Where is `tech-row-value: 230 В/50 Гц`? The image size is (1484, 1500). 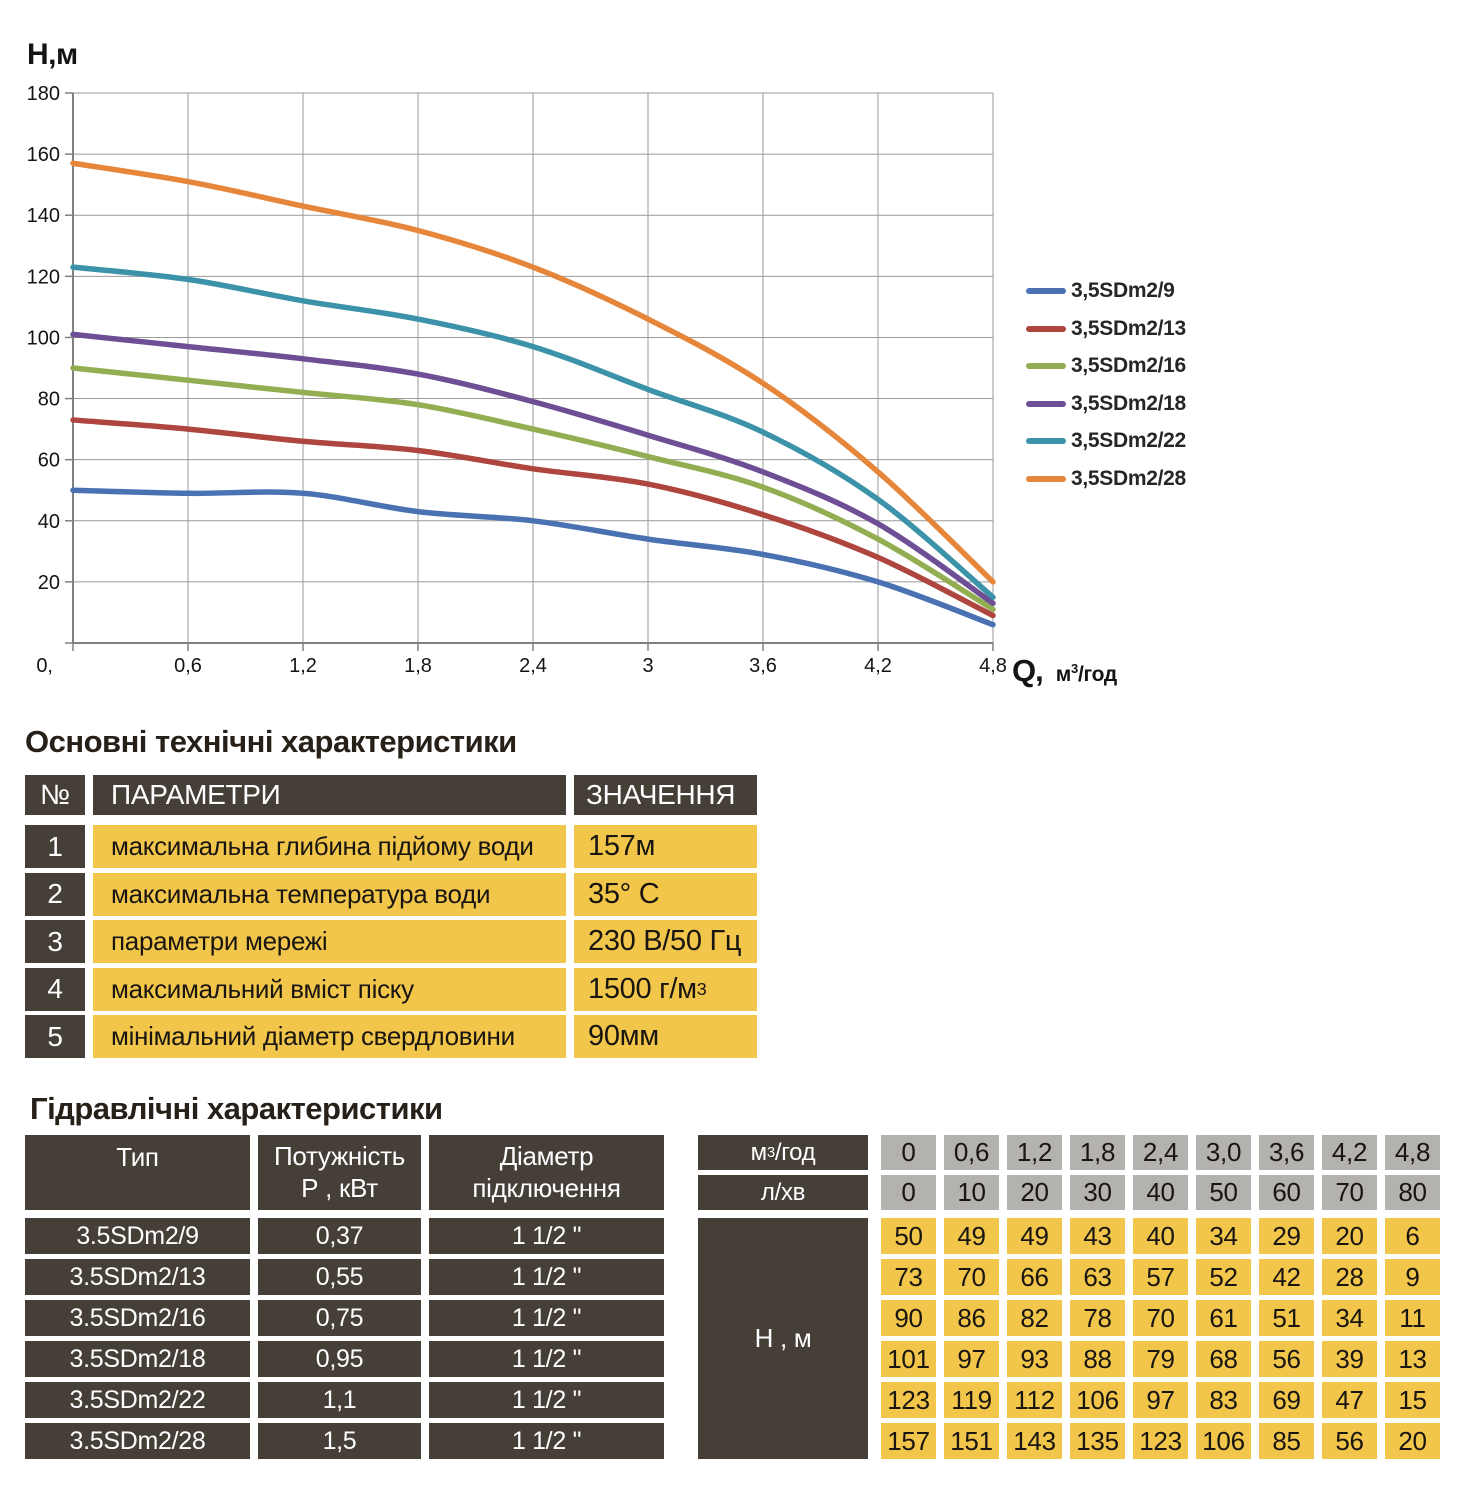
tech-row-value: 230 В/50 Гц is located at coordinates (665, 941).